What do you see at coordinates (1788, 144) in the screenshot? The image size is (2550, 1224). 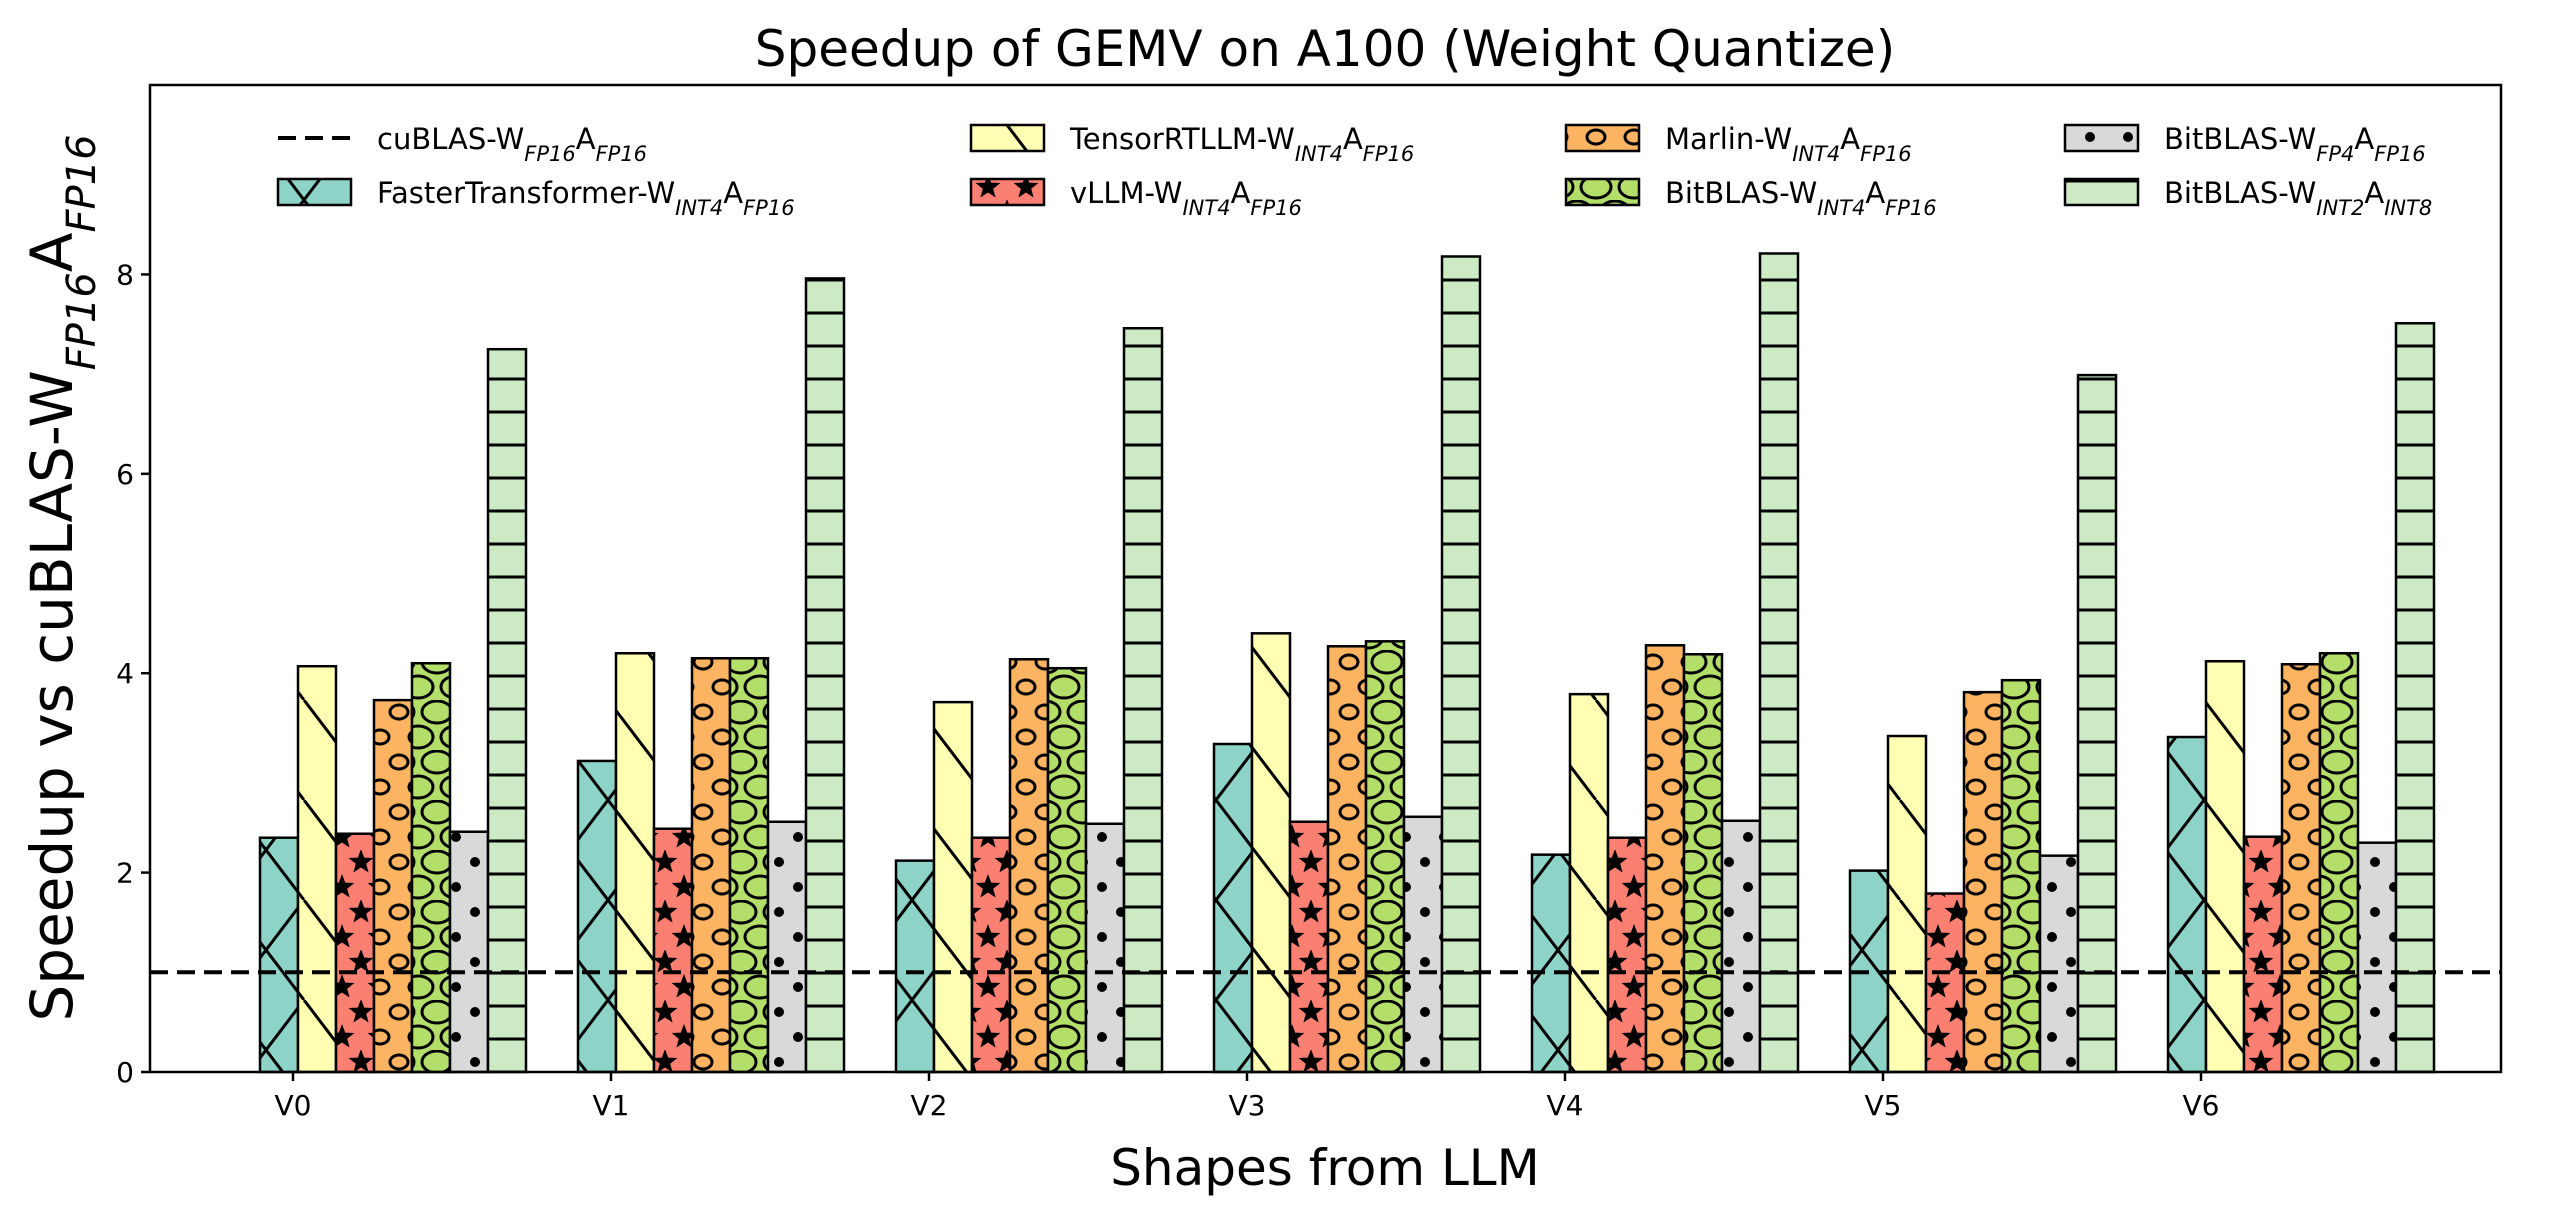 I see `legend-label: Marlin-WINT4AFP16` at bounding box center [1788, 144].